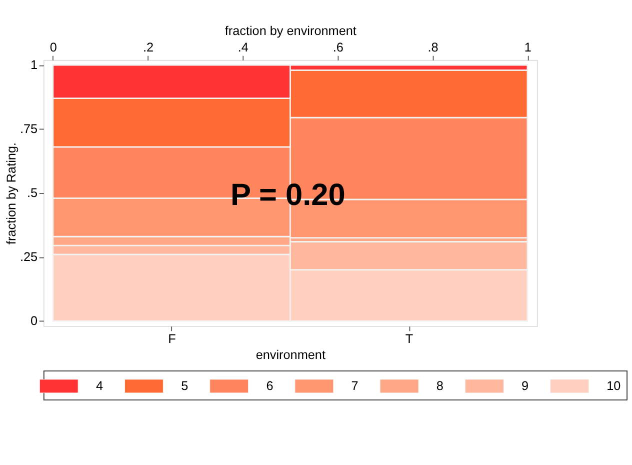 The height and width of the screenshot is (465, 632). What do you see at coordinates (29, 257) in the screenshot?
I see `y-tick-label: .25` at bounding box center [29, 257].